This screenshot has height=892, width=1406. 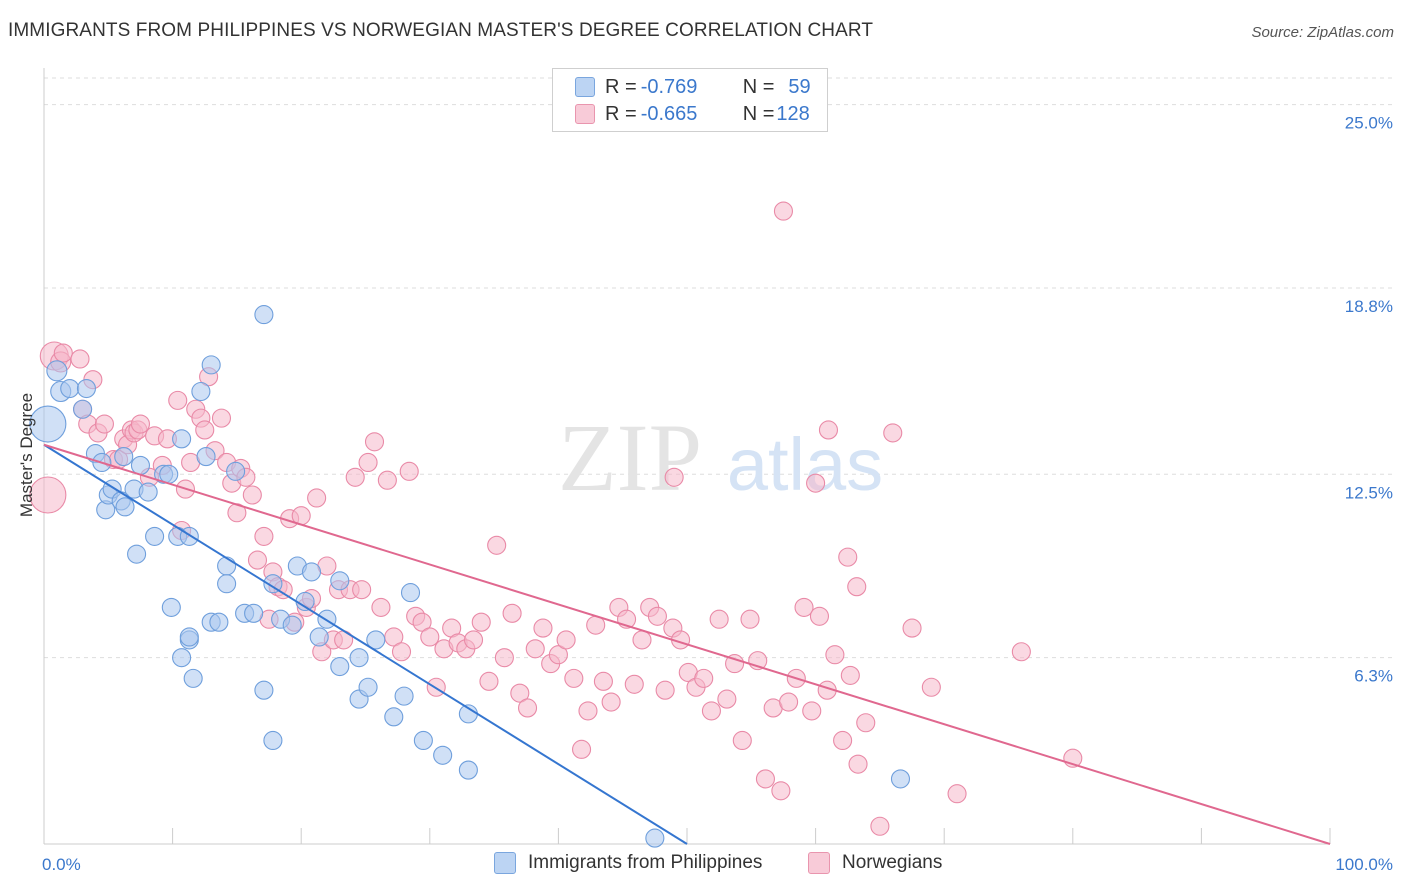 I want to click on y-tick-label: 18.8%, so click(x=1369, y=306).